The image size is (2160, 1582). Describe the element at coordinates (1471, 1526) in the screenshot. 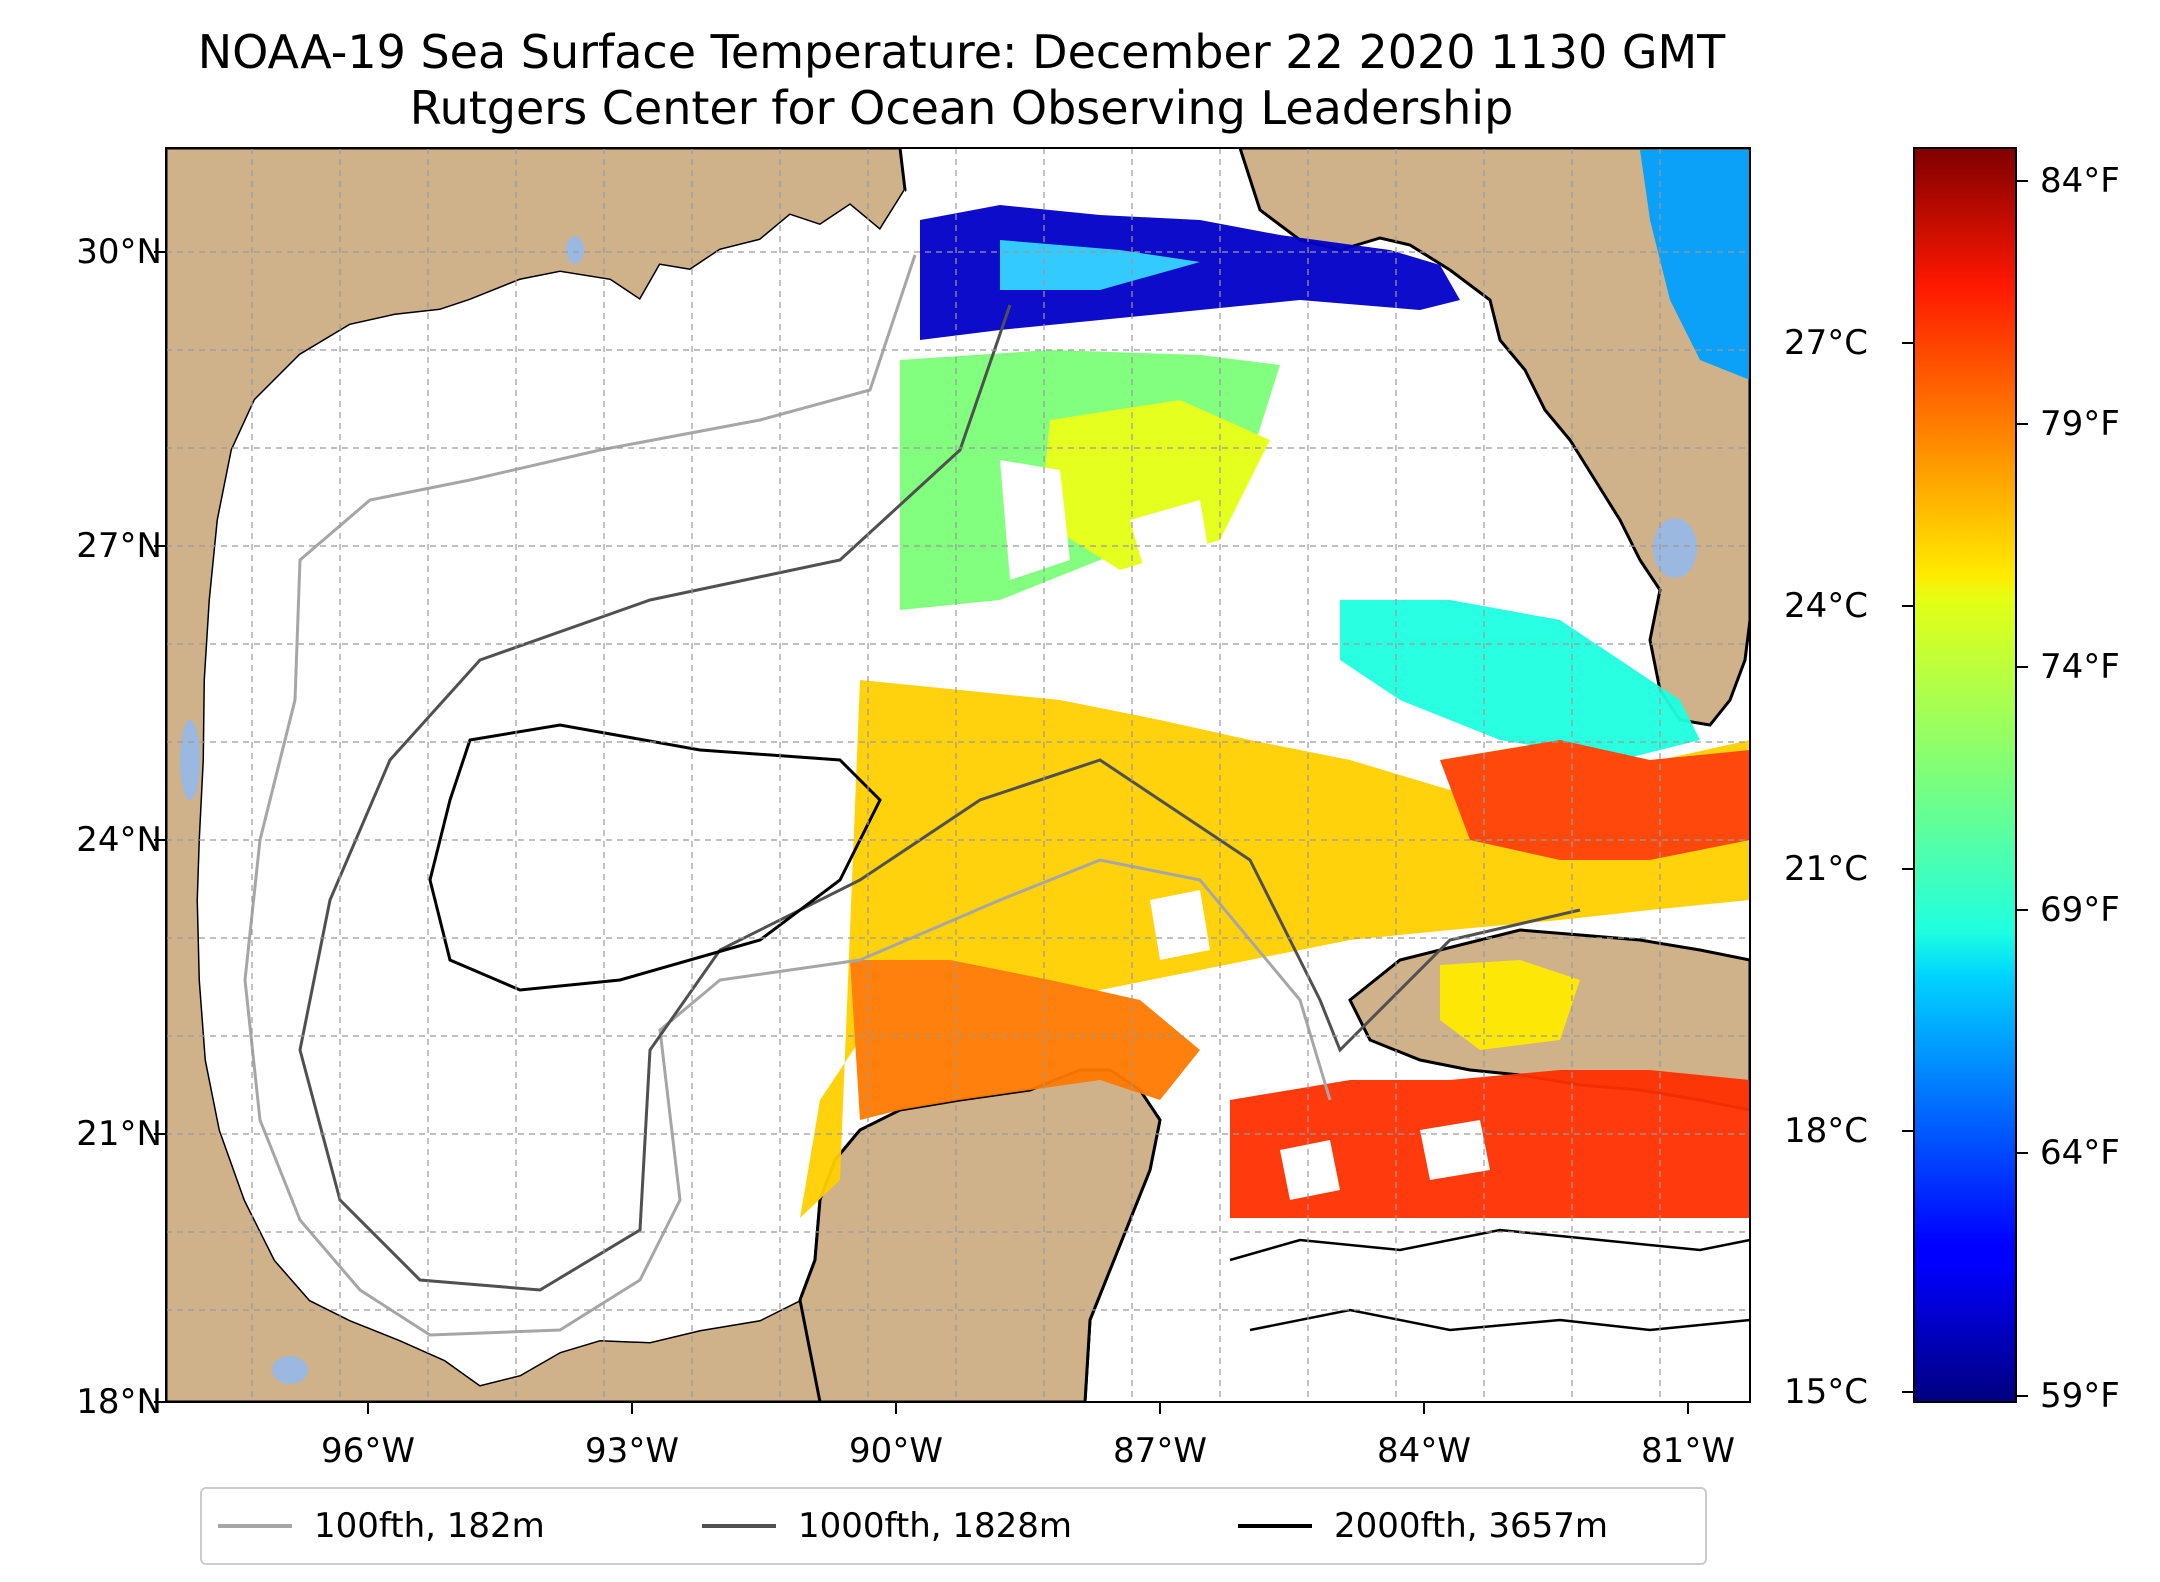

I see `legend-label-2000fth: 2000fth, 3657m` at that location.